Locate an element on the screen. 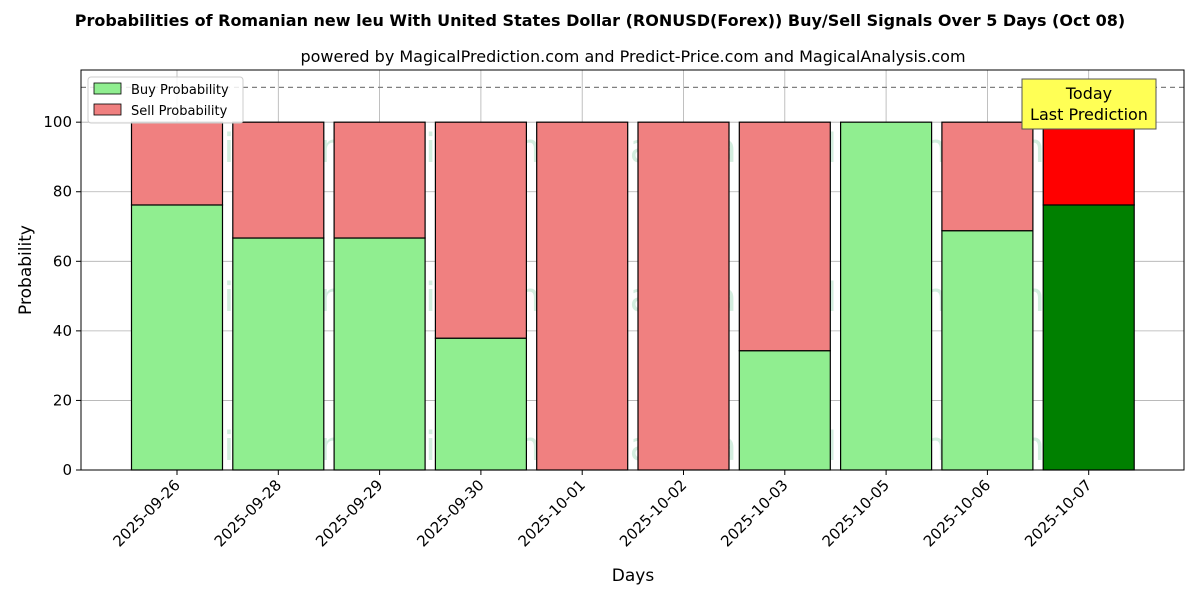  y-tick-label: 60 is located at coordinates (62, 261).